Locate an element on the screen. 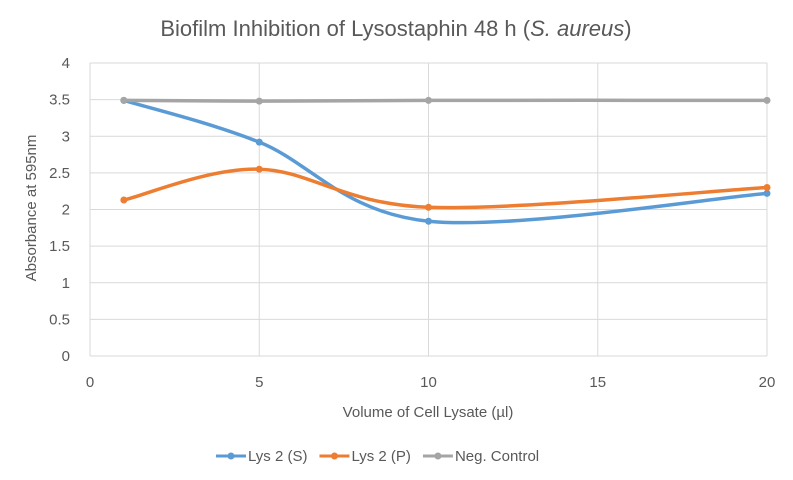 Image resolution: width=793 pixels, height=480 pixels. x-tick-label: 15 is located at coordinates (597, 382).